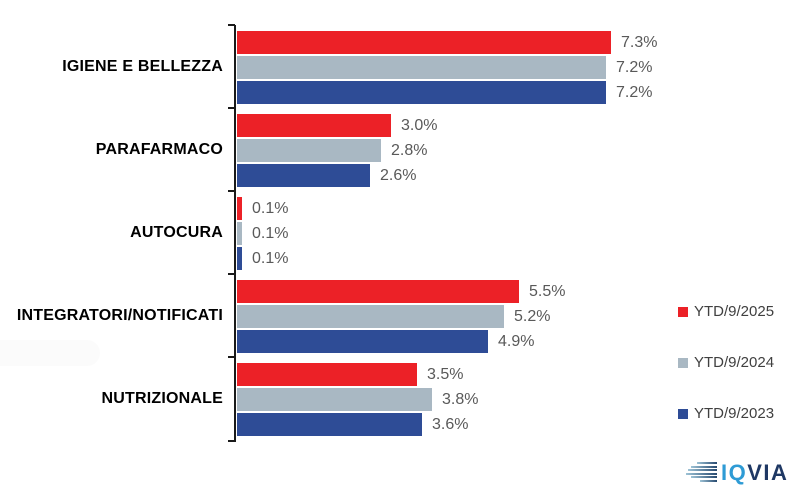 The height and width of the screenshot is (500, 800). What do you see at coordinates (734, 362) in the screenshot?
I see `legend-label: YTD/9/2024` at bounding box center [734, 362].